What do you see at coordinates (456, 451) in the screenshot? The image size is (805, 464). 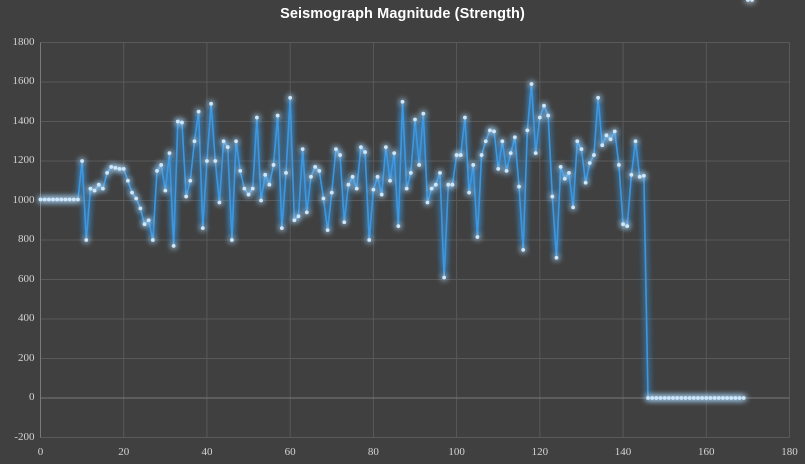 I see `x-tick-label: 100` at bounding box center [456, 451].